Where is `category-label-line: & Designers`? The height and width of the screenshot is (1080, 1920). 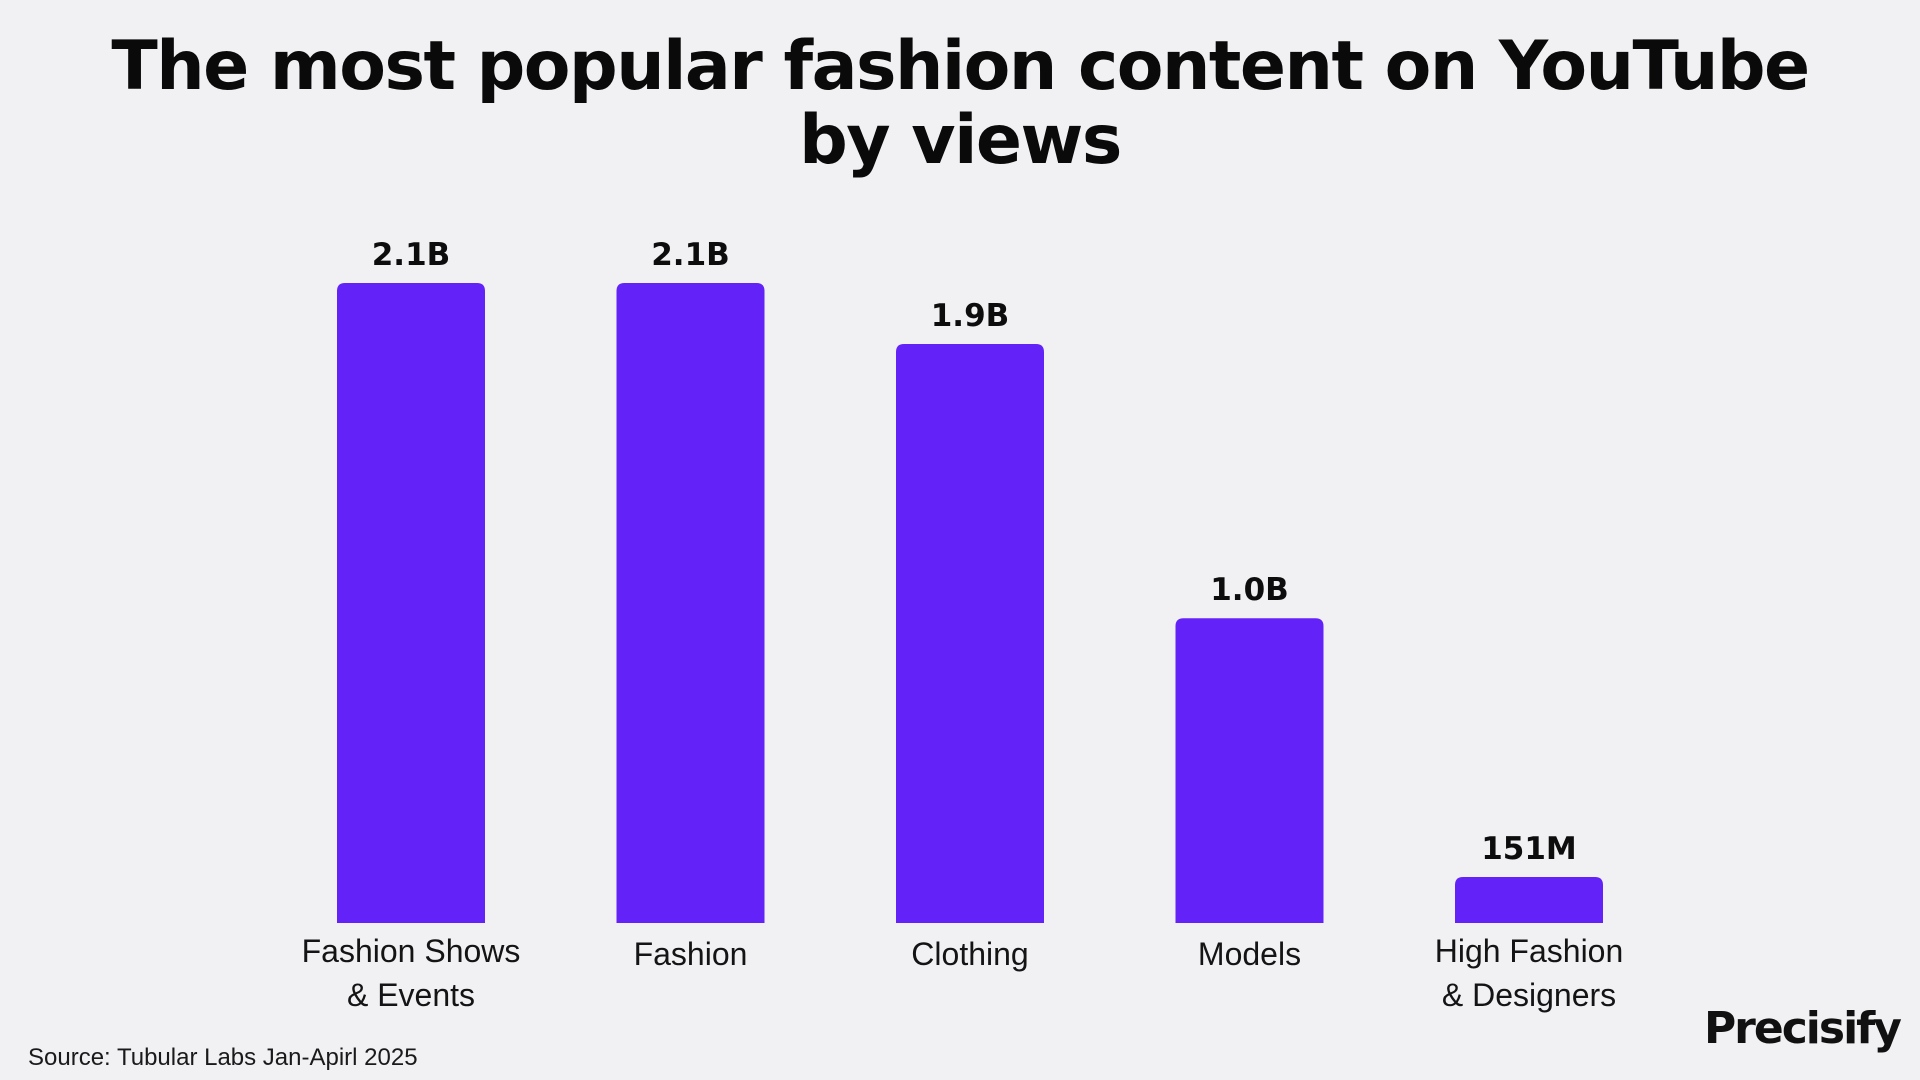 category-label-line: & Designers is located at coordinates (1529, 995).